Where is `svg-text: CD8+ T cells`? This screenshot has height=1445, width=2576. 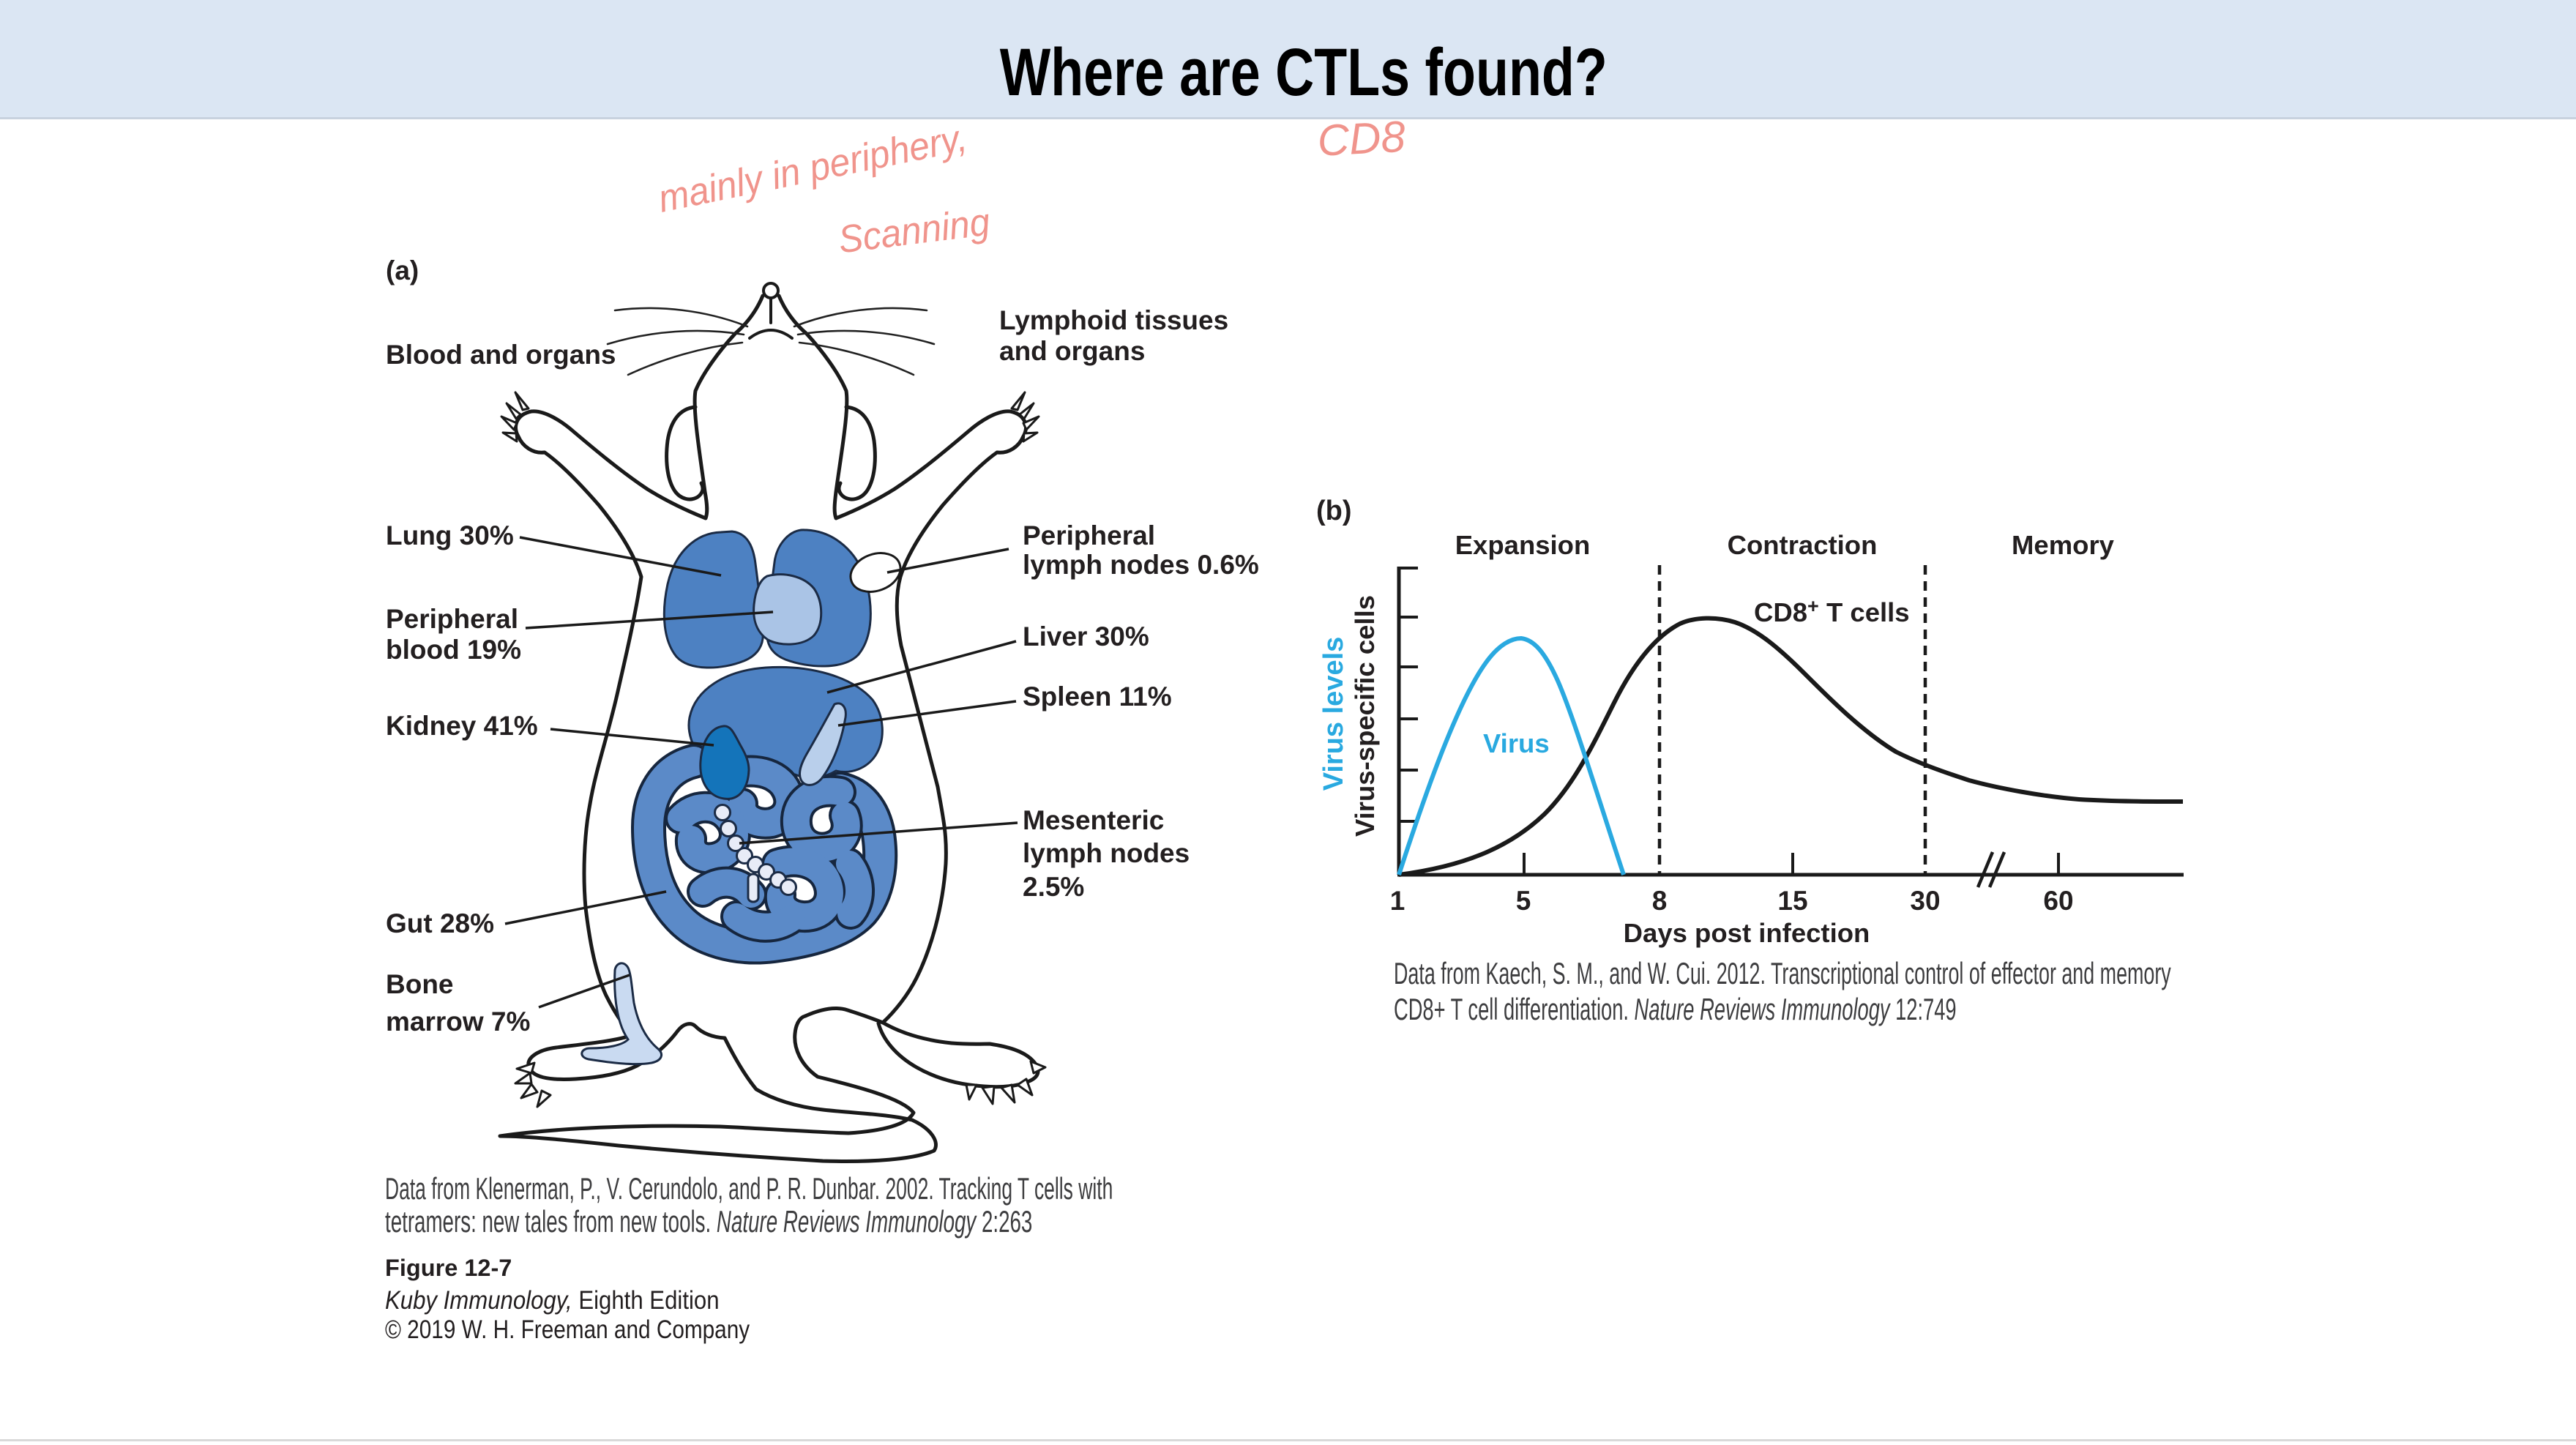
svg-text: CD8+ T cells is located at coordinates (1832, 611).